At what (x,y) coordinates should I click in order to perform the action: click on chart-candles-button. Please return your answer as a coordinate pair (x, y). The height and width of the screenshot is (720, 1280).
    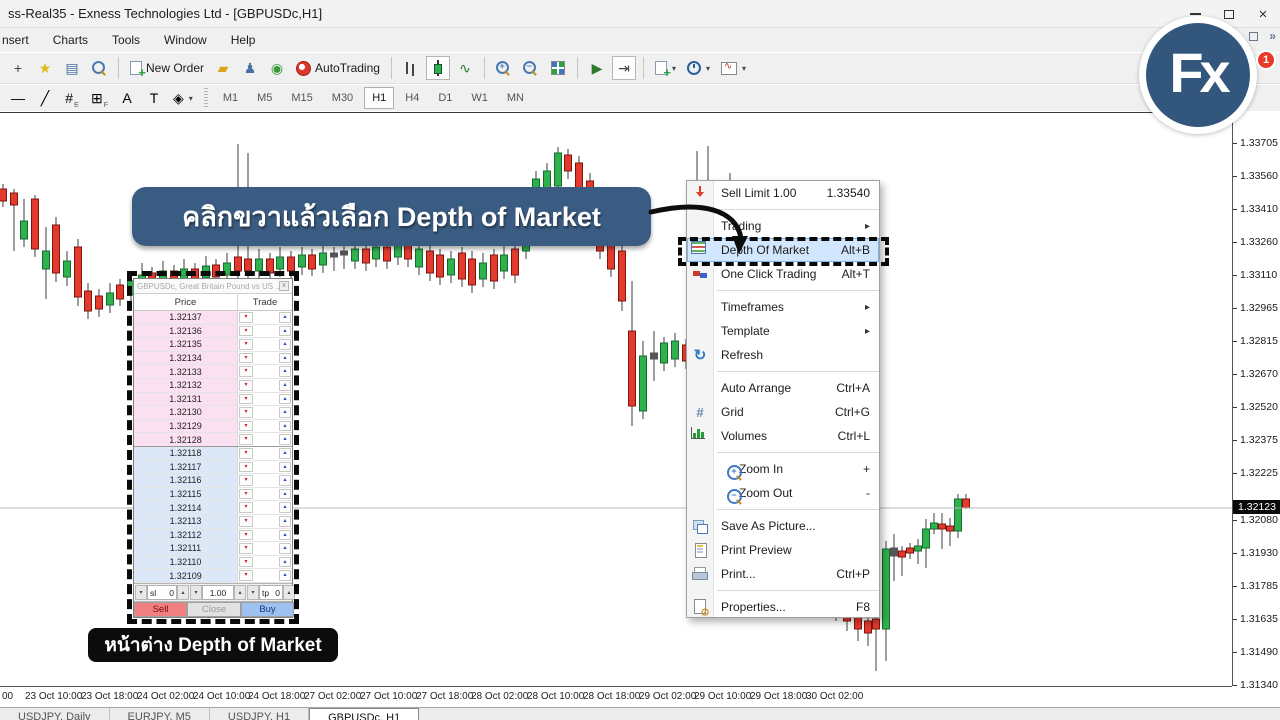
    Looking at the image, I should click on (437, 68).